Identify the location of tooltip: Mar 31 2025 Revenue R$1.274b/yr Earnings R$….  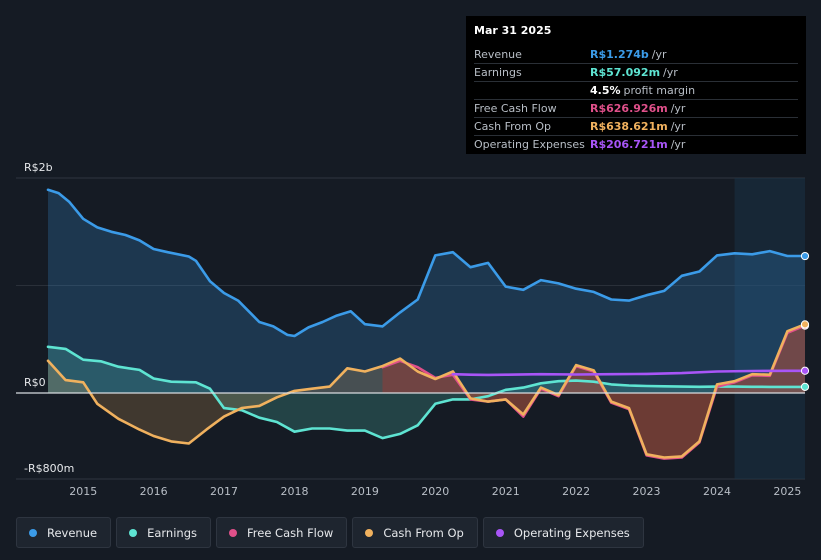
(636, 85).